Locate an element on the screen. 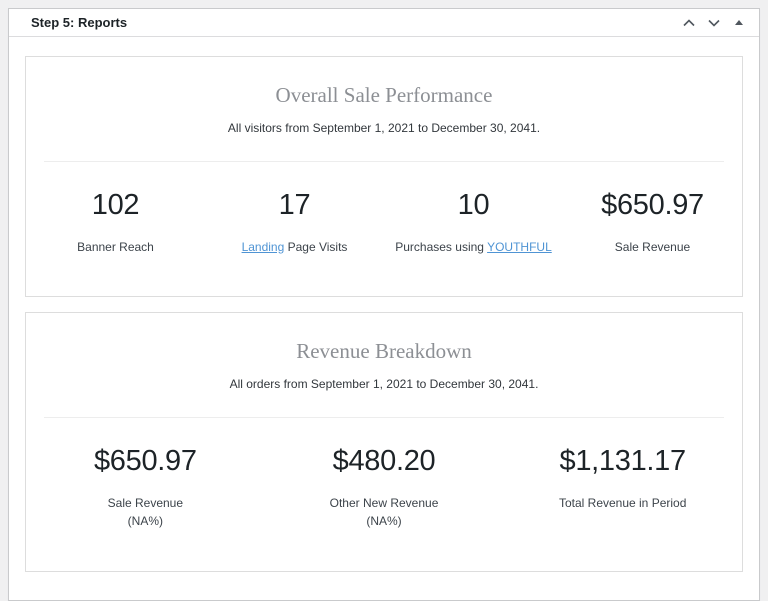 The height and width of the screenshot is (601, 768). landing-link: Landing is located at coordinates (263, 246).